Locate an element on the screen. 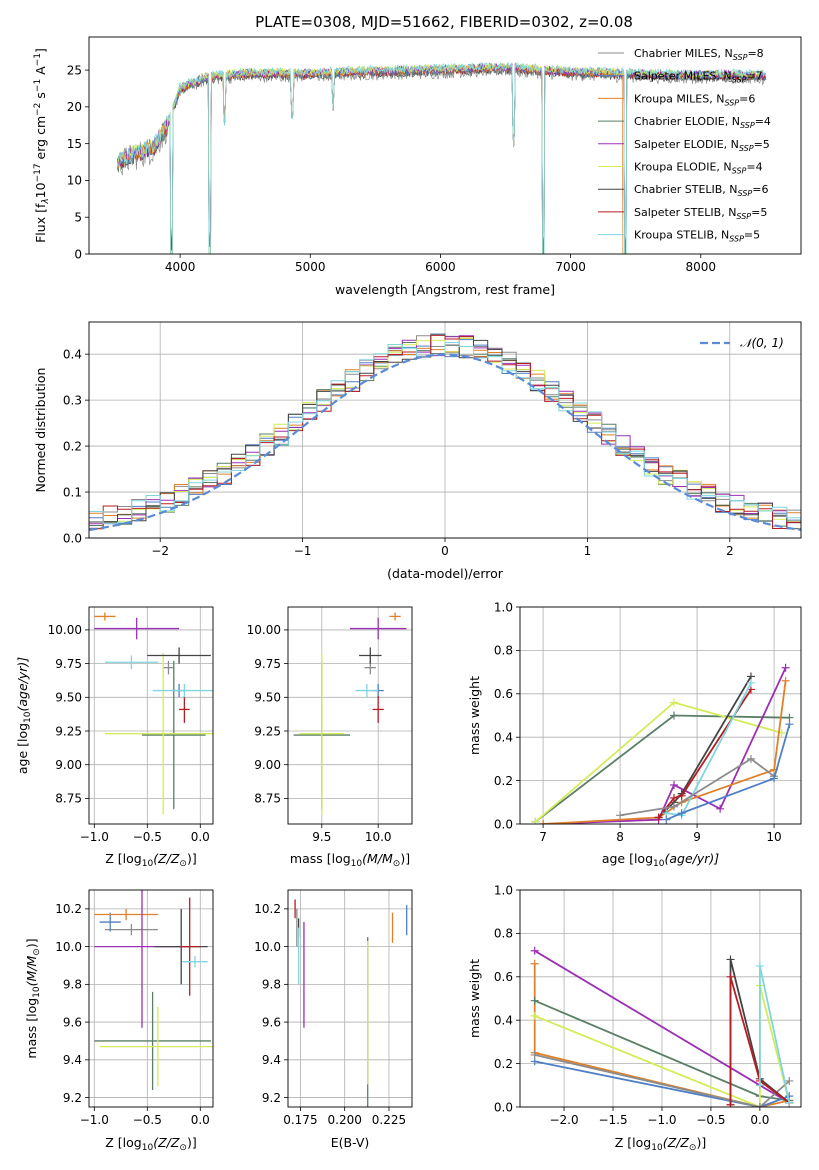 The image size is (819, 1170). x-tick-label: 0.225 is located at coordinates (389, 1120).